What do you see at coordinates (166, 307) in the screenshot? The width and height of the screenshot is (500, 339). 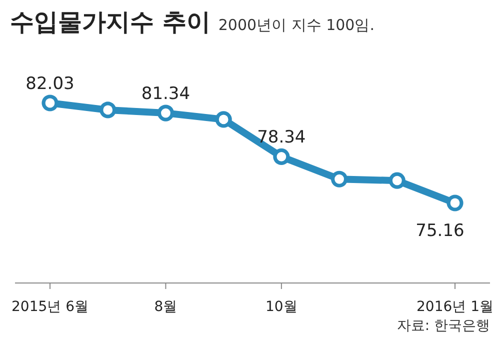 I see `x-tick-label: 8월` at bounding box center [166, 307].